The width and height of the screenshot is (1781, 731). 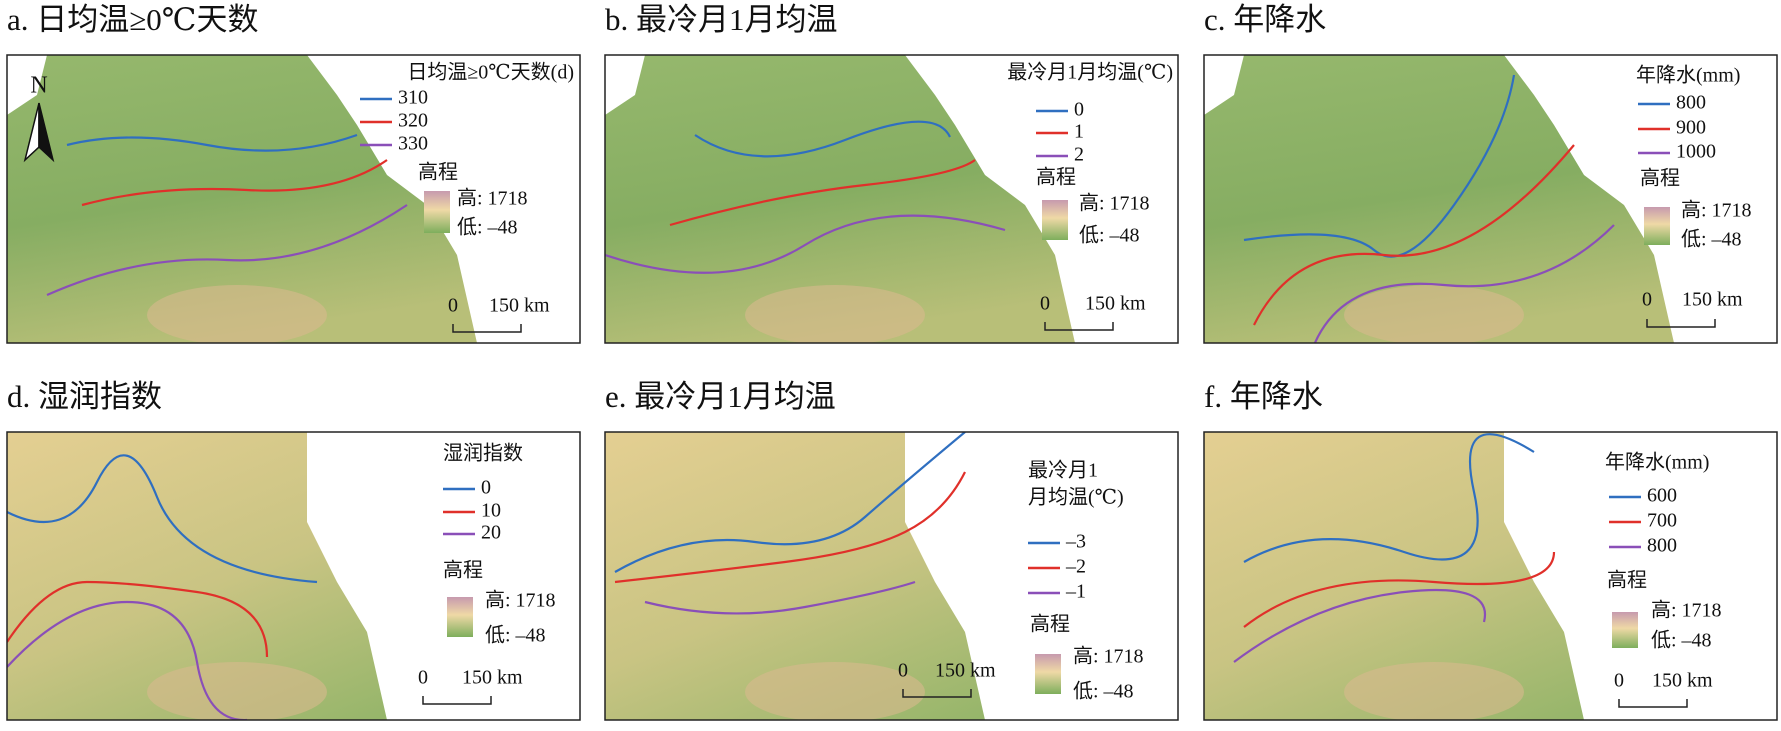 I want to click on legend-label: 800, so click(x=1662, y=546).